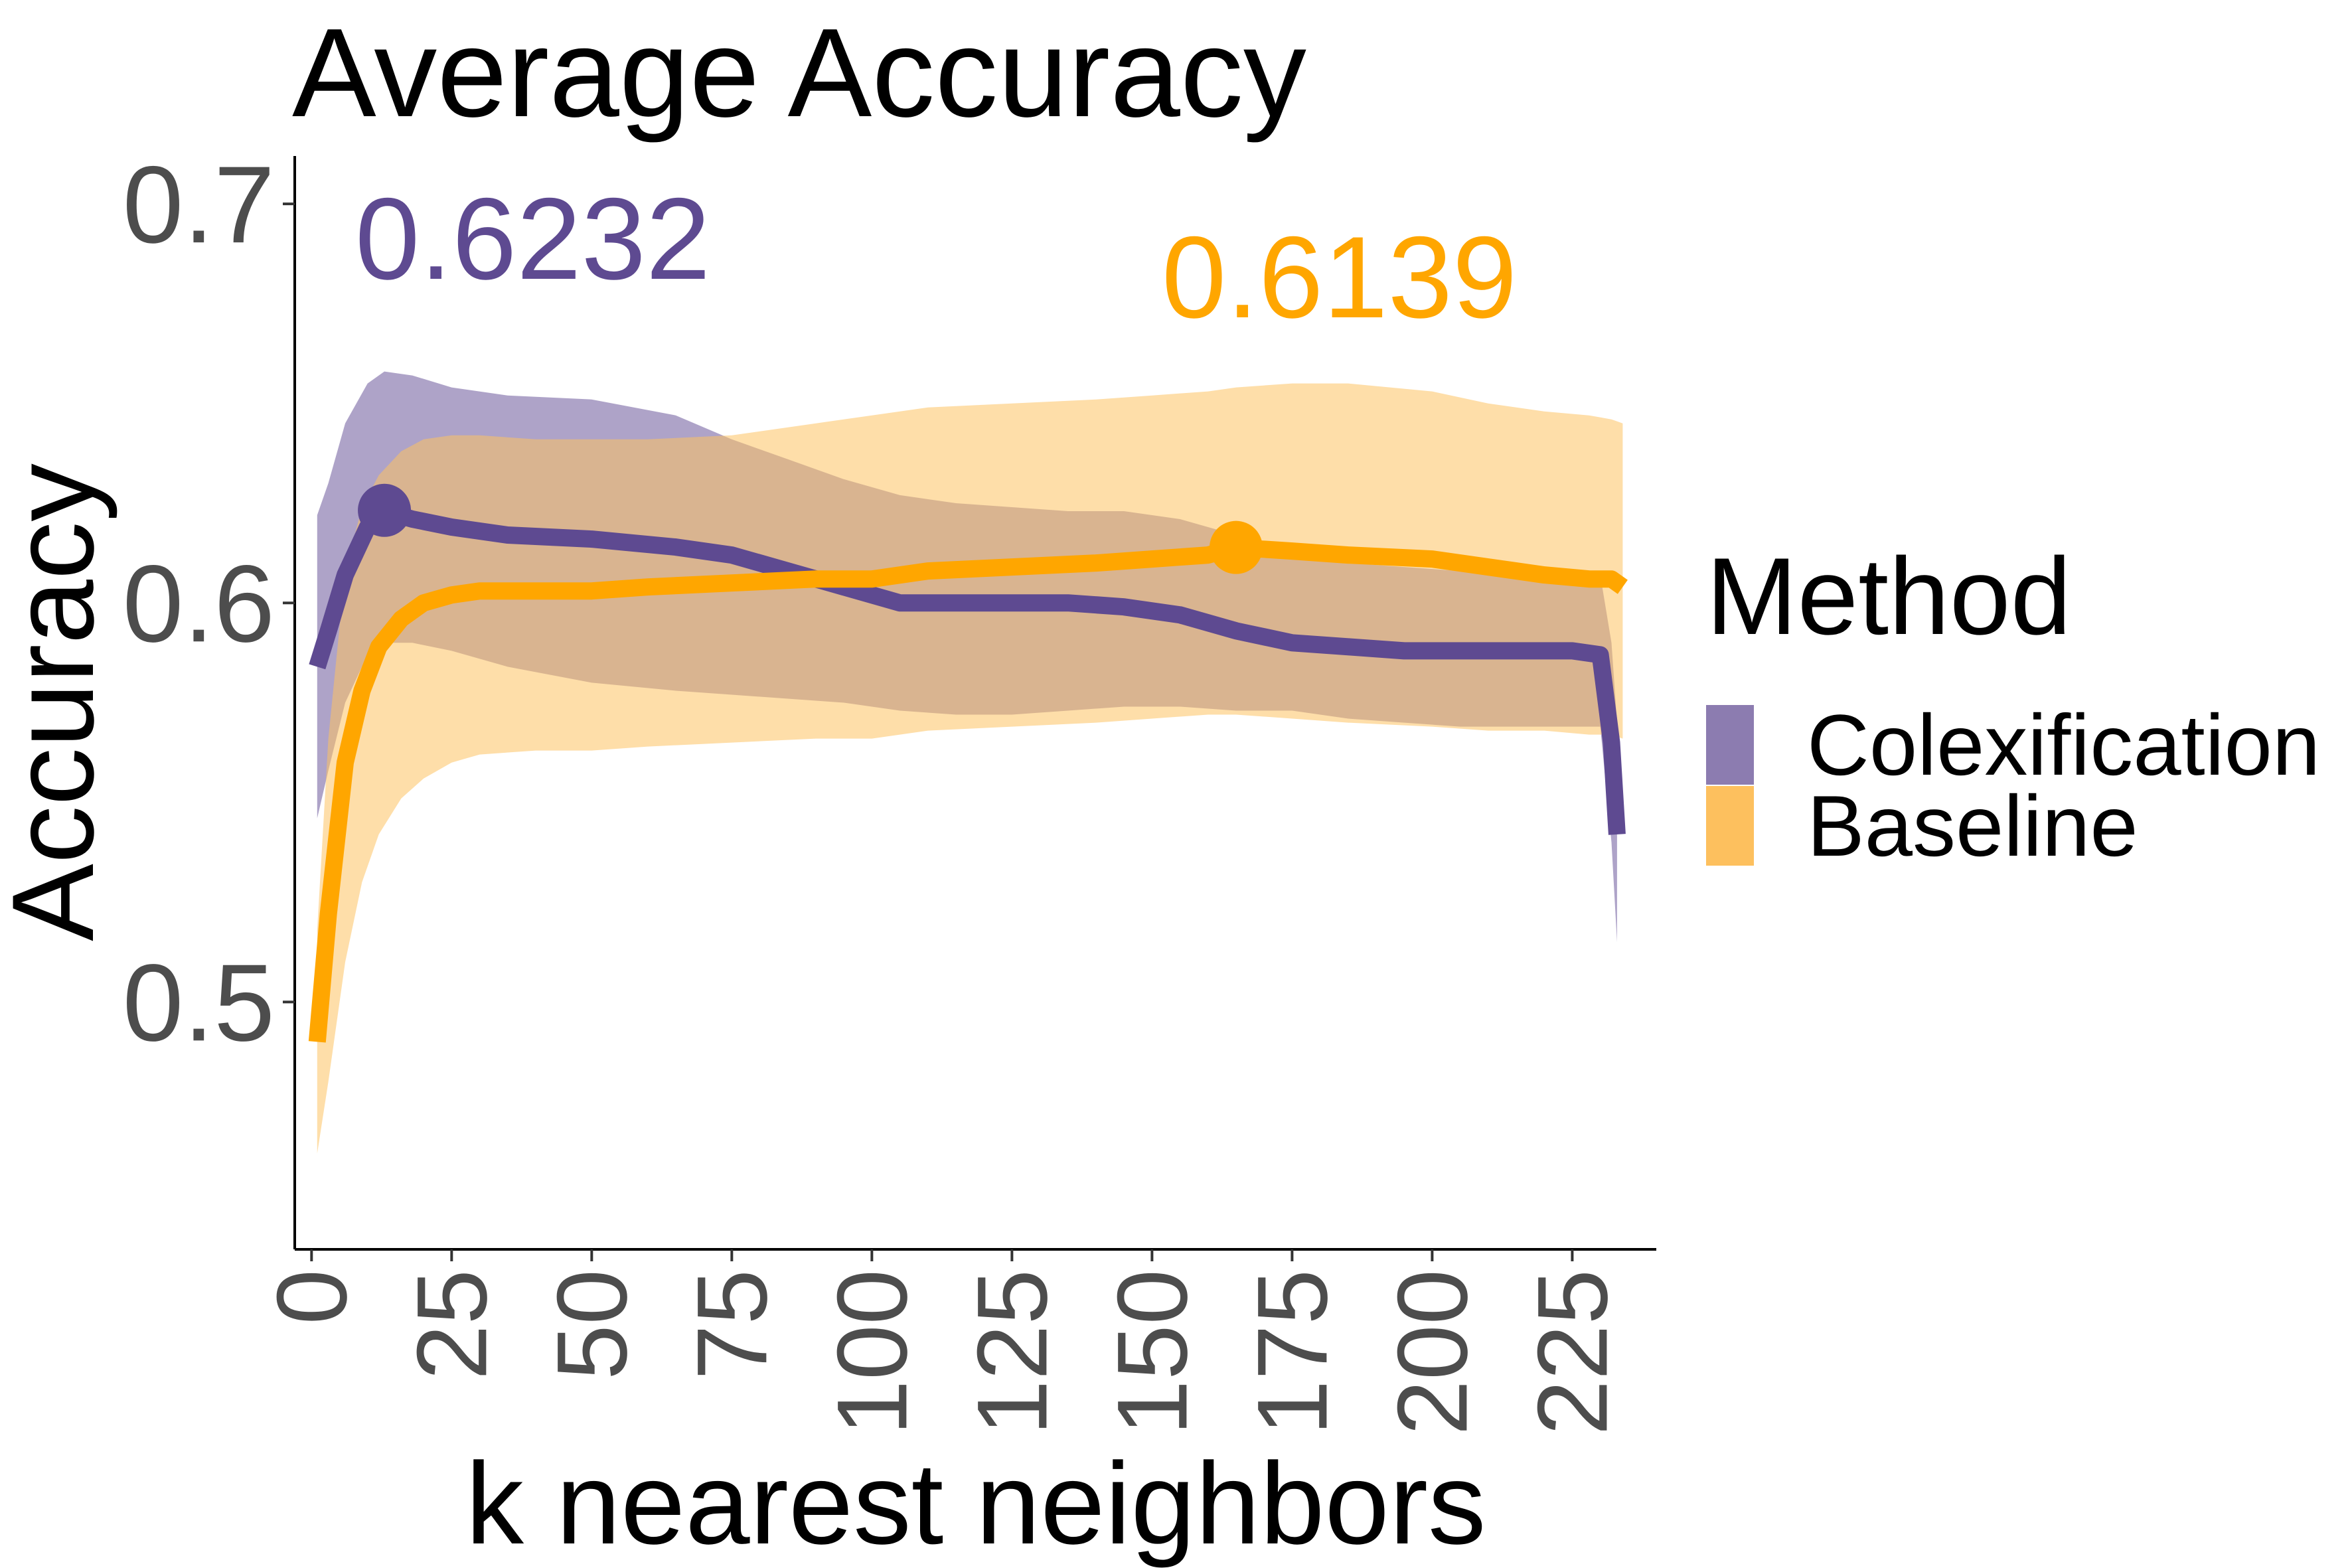 Image resolution: width=2352 pixels, height=1568 pixels. I want to click on y-axis-ticks: 0.5 0.6 0.7, so click(209, 603).